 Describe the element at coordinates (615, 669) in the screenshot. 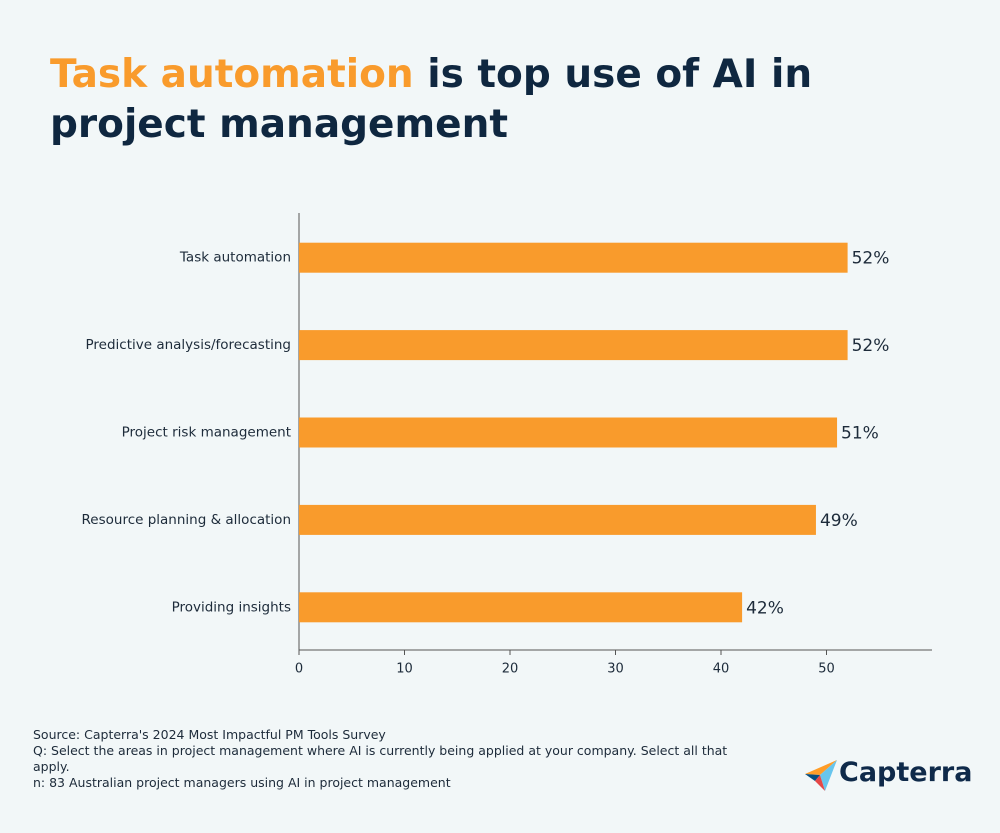

I see `x-tick-label: 30` at that location.